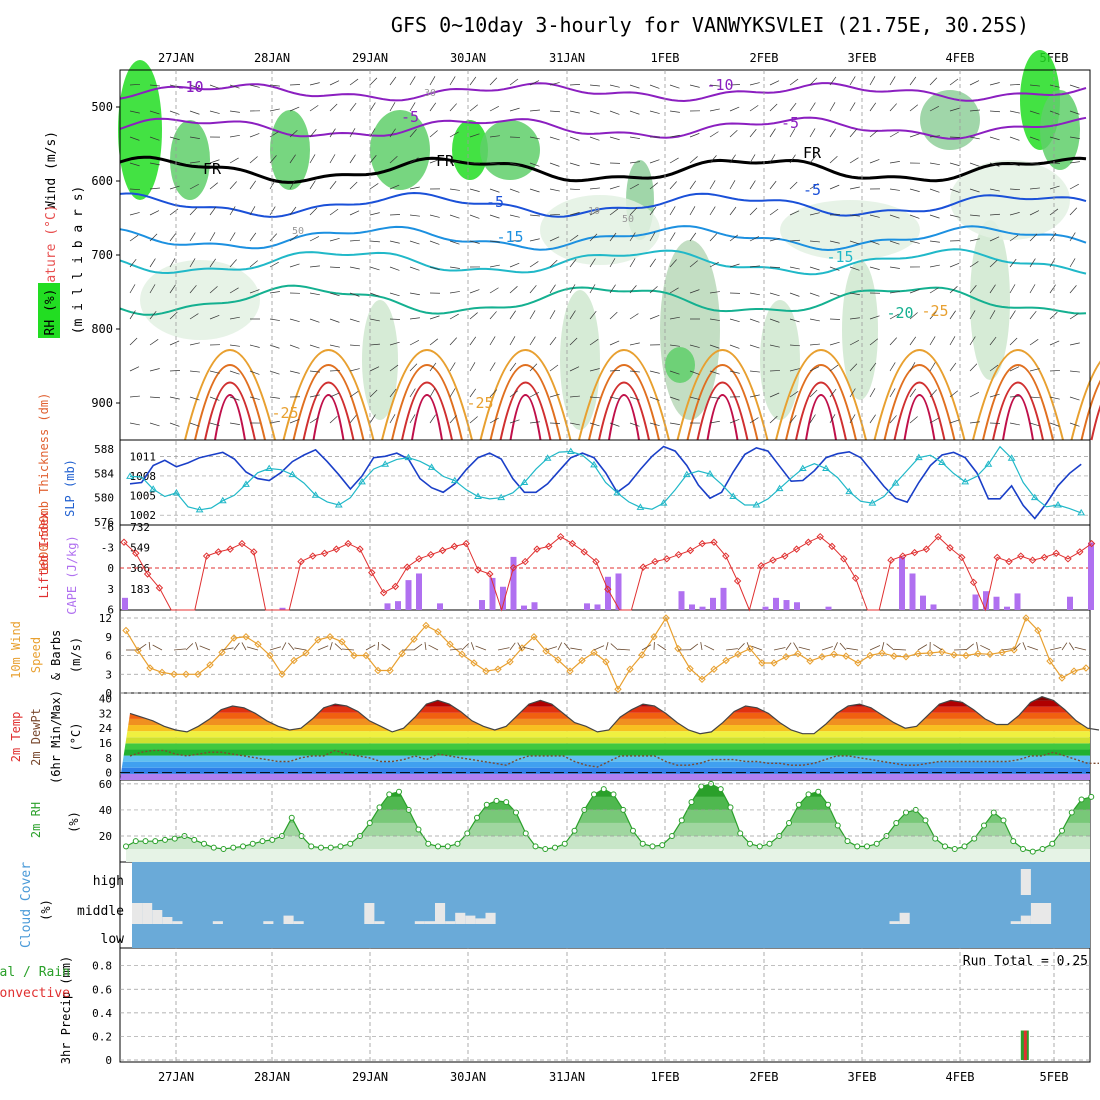 Image resolution: width=1100 pixels, height=1100 pixels. Describe the element at coordinates (143, 456) in the screenshot. I see `slp-tick-1011: 1011` at that location.